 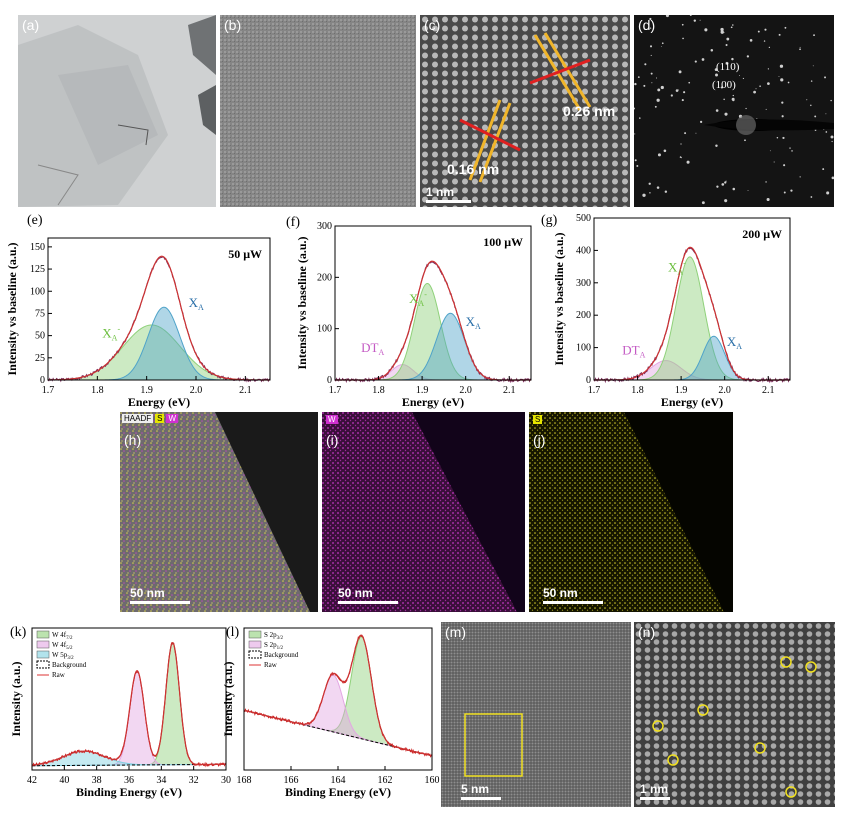 What do you see at coordinates (280, 648) in the screenshot?
I see `legend-sub: 1/2` at bounding box center [280, 648].